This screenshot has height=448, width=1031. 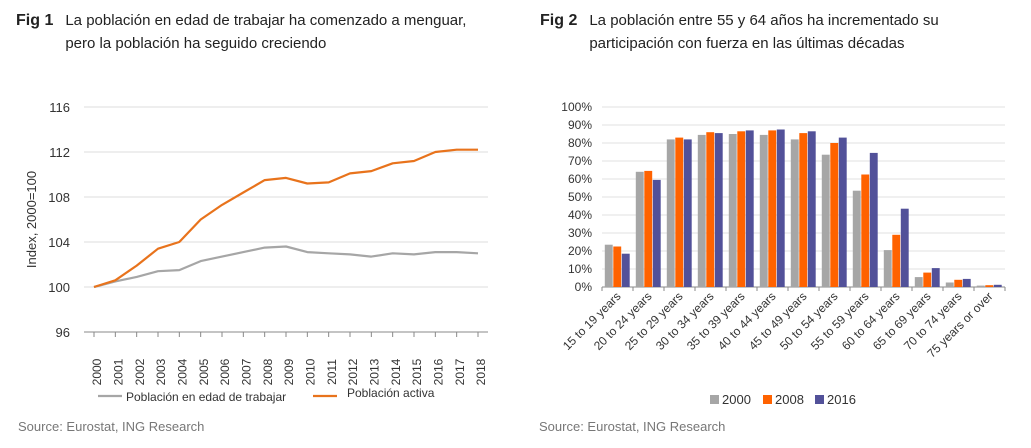 What do you see at coordinates (183, 371) in the screenshot?
I see `x-tick-label: 2004` at bounding box center [183, 371].